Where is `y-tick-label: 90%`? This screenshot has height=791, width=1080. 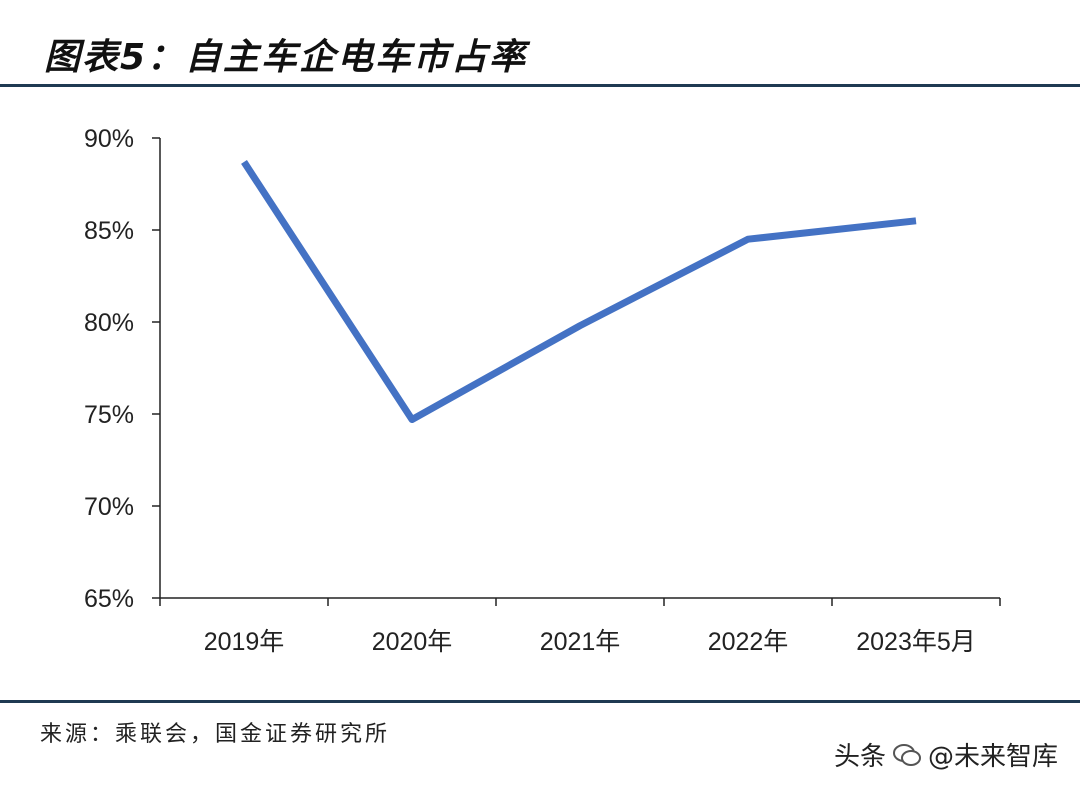 y-tick-label: 90% is located at coordinates (109, 139).